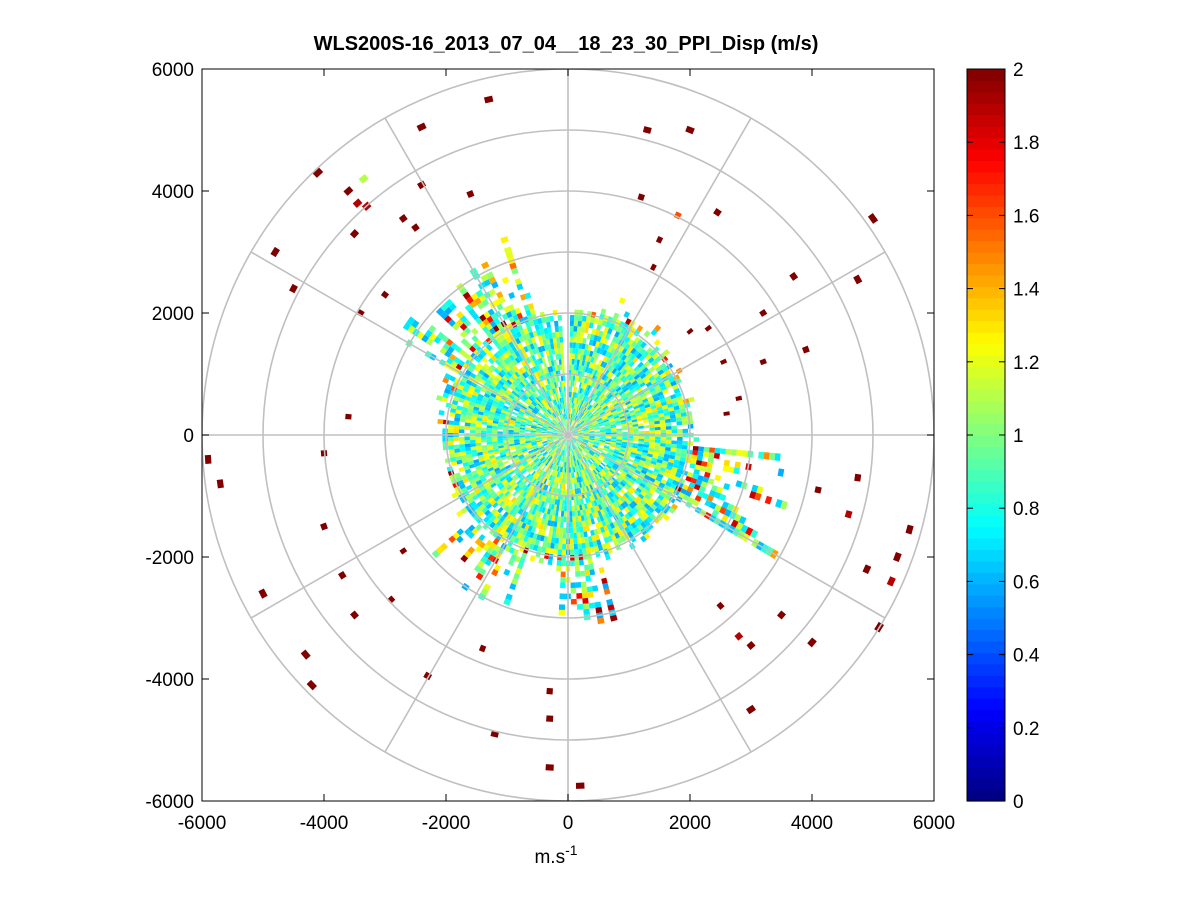 The image size is (1201, 901). Describe the element at coordinates (571, 850) in the screenshot. I see `x-axis-label-superscript: -1` at that location.